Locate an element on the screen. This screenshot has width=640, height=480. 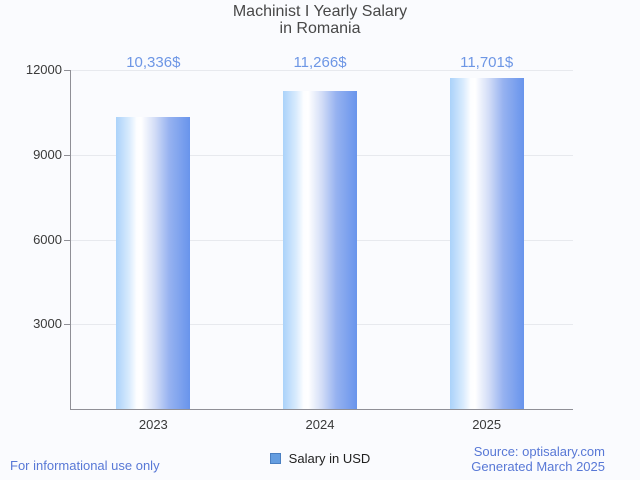
legend: Salary in USD is located at coordinates (320, 458).